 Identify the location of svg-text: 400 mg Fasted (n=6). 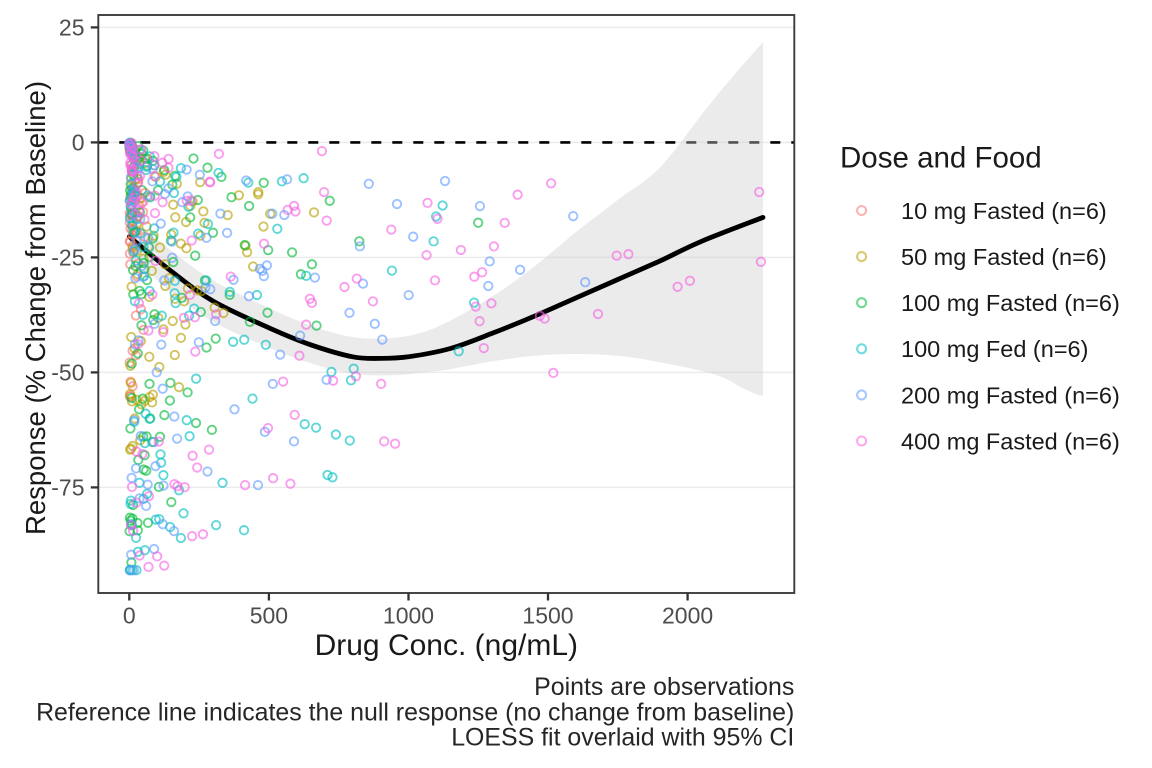
(1010, 441).